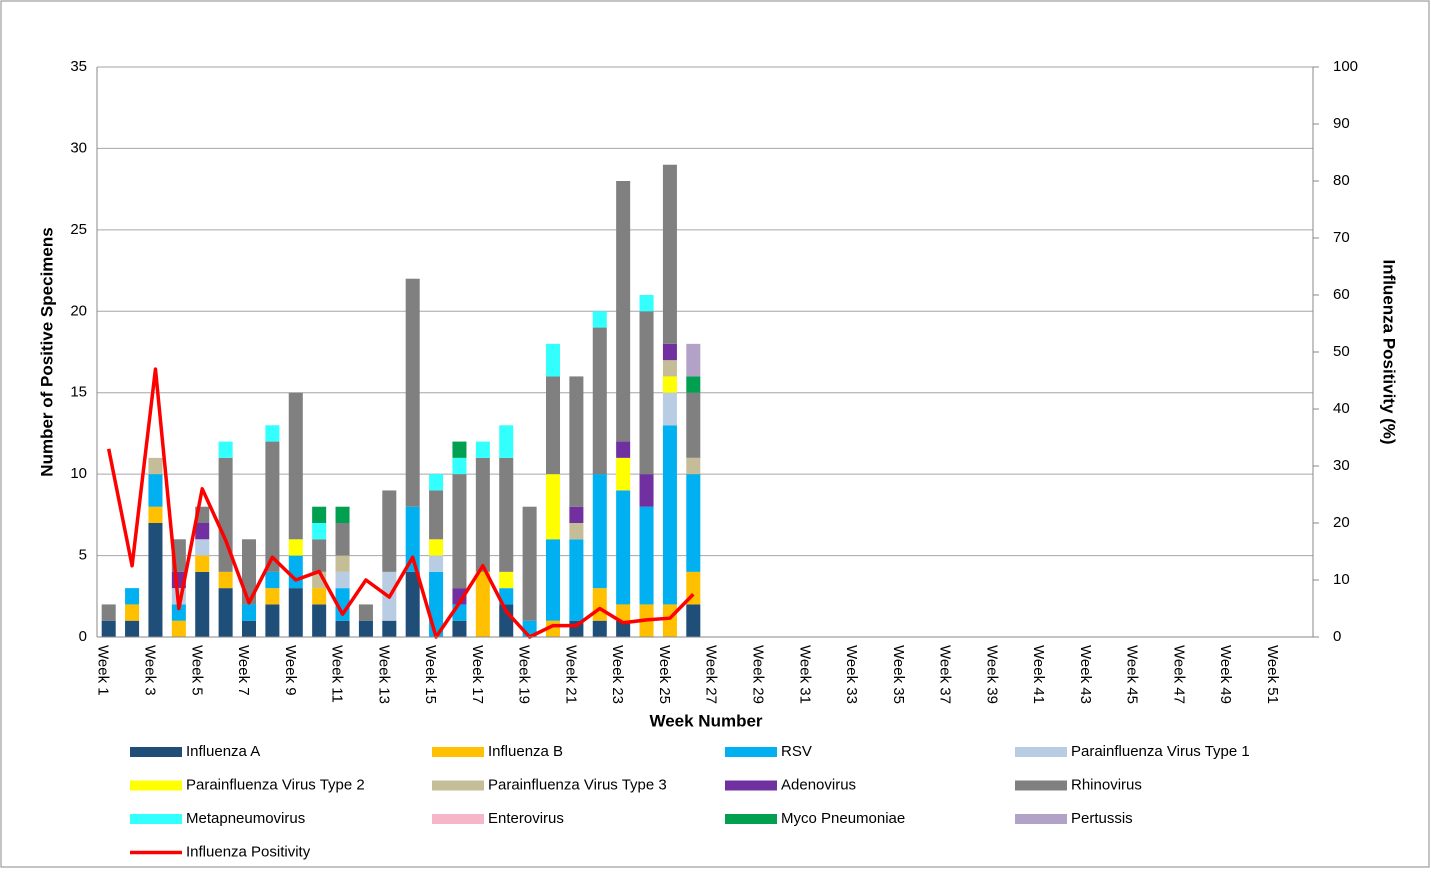  I want to click on legend-label: Influenza A, so click(223, 751).